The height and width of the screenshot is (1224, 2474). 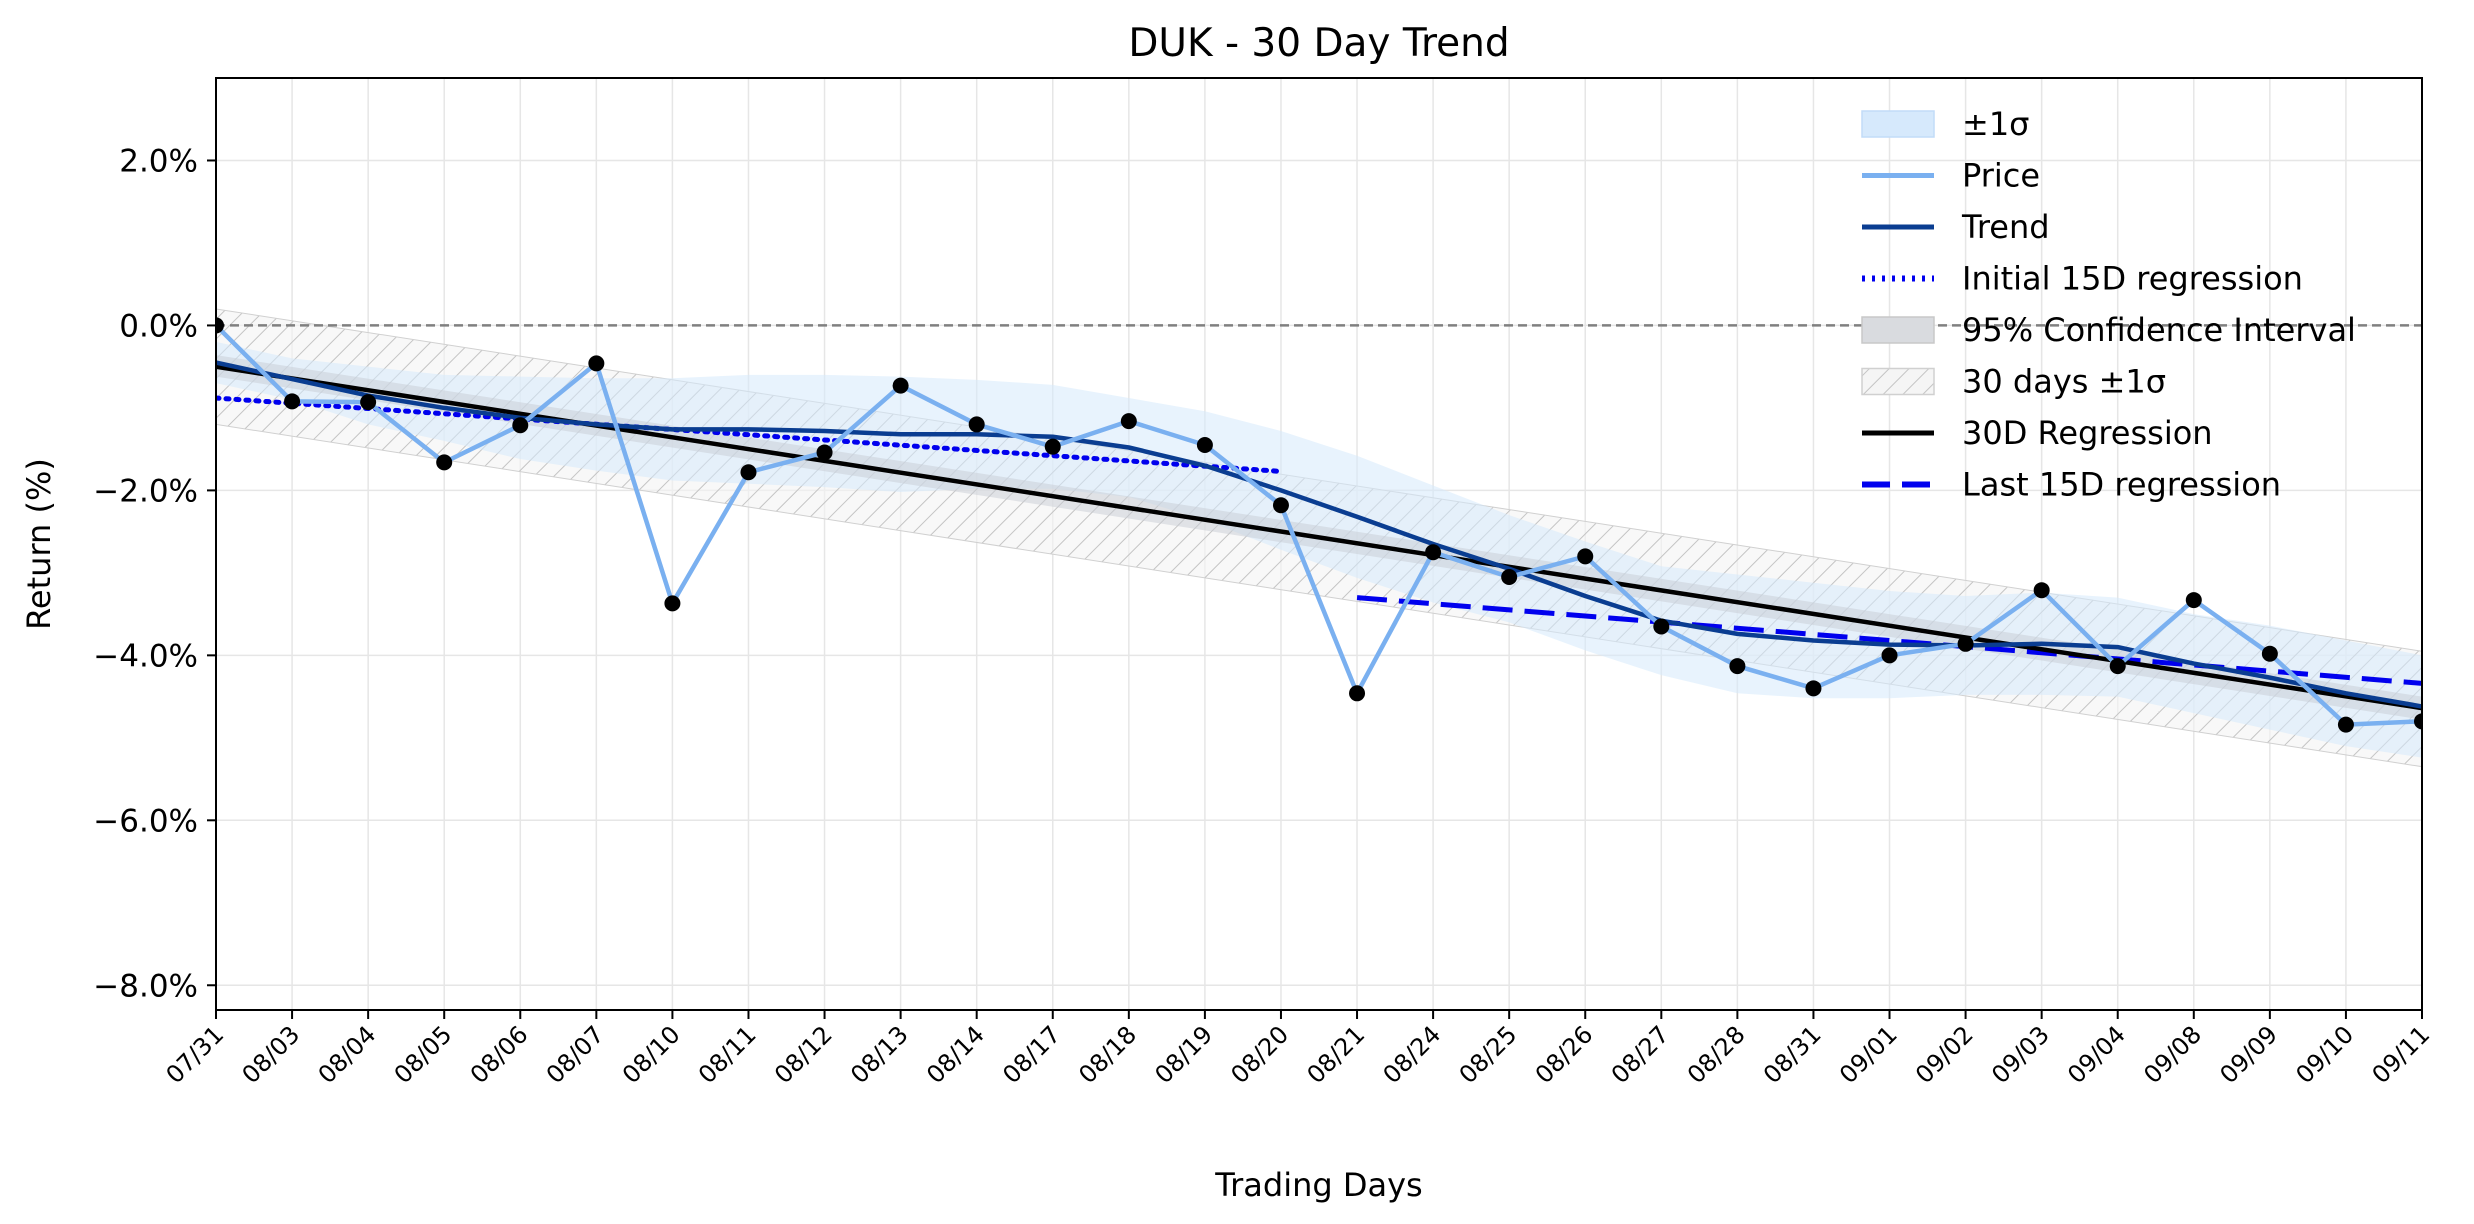 What do you see at coordinates (39, 544) in the screenshot?
I see `y-axis-label: Return (%)` at bounding box center [39, 544].